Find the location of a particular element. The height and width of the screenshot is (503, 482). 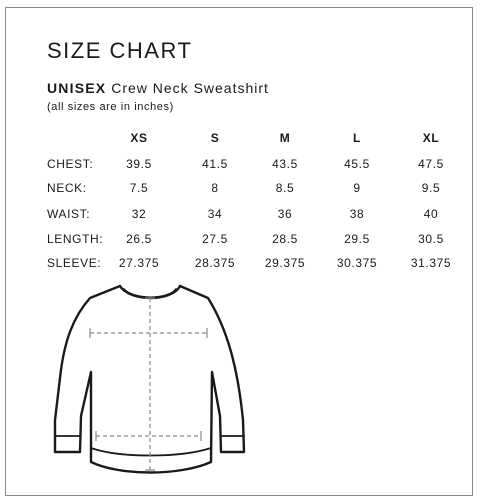

row-label-sleeve: SLEEVE: is located at coordinates (74, 263).